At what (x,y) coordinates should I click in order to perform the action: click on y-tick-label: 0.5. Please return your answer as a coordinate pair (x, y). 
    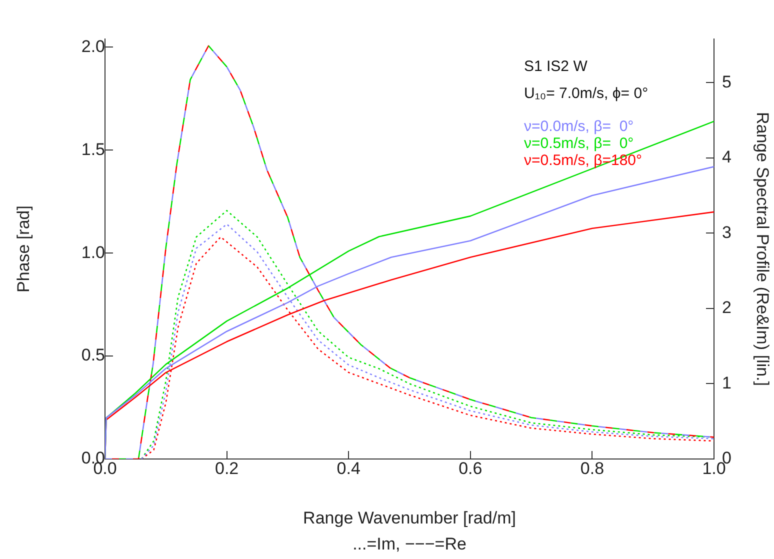
    Looking at the image, I should click on (93, 355).